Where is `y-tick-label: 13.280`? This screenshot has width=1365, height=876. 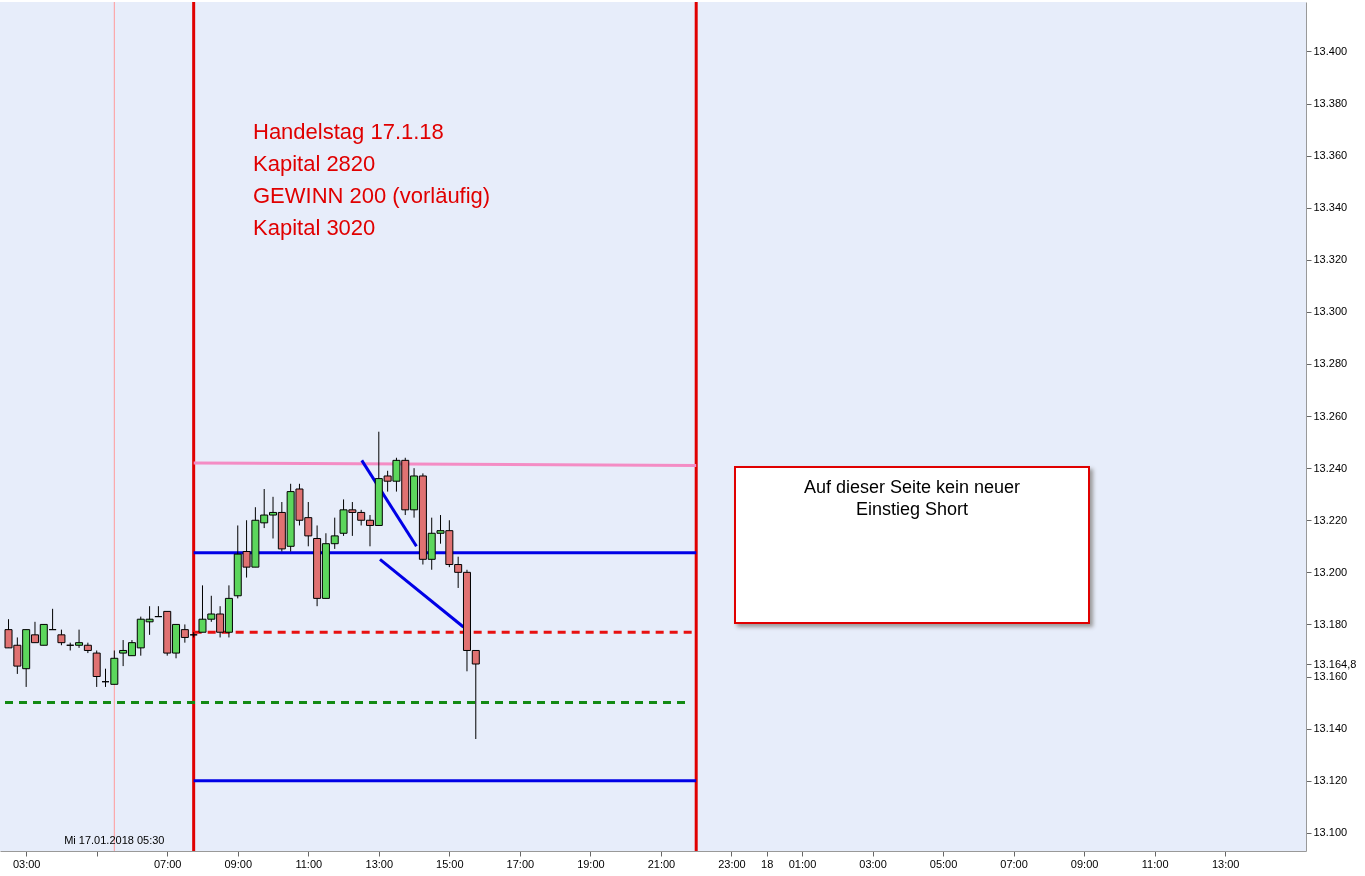 y-tick-label: 13.280 is located at coordinates (1330, 363).